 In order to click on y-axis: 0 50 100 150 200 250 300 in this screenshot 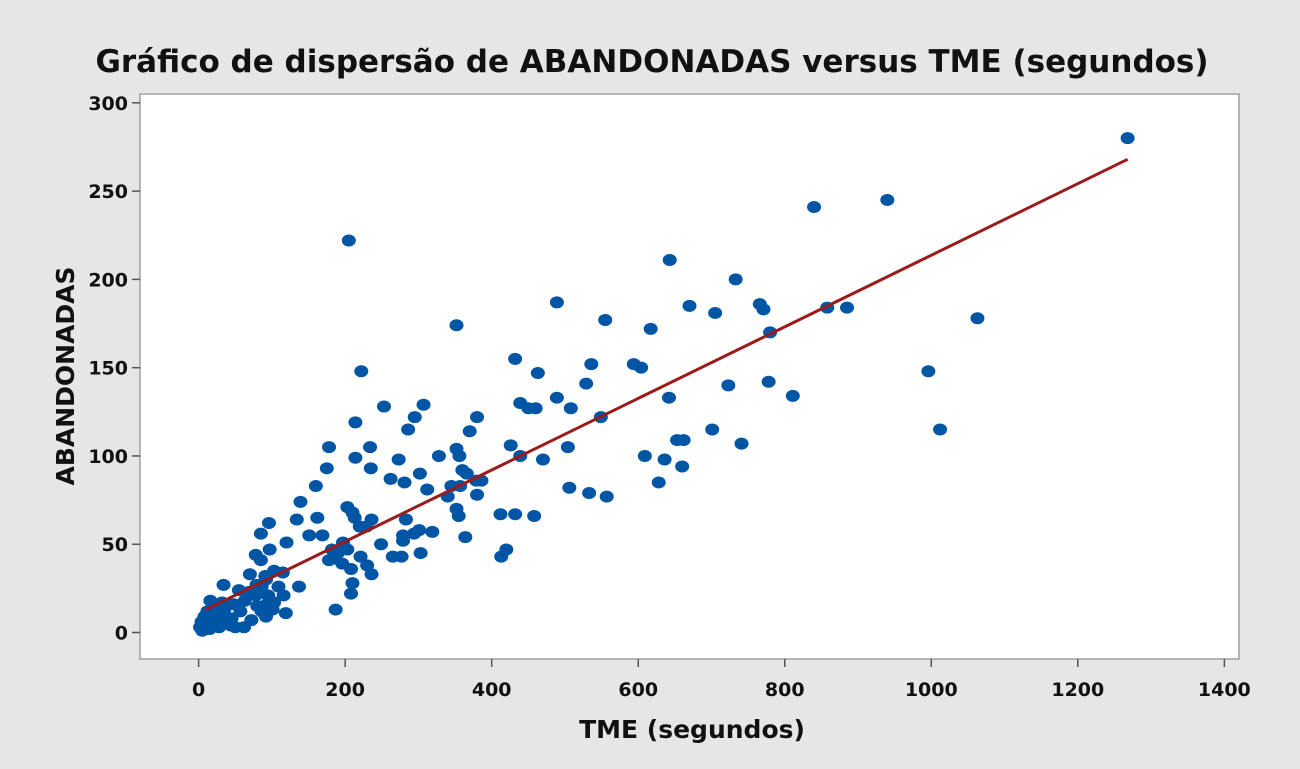, I will do `click(114, 369)`.